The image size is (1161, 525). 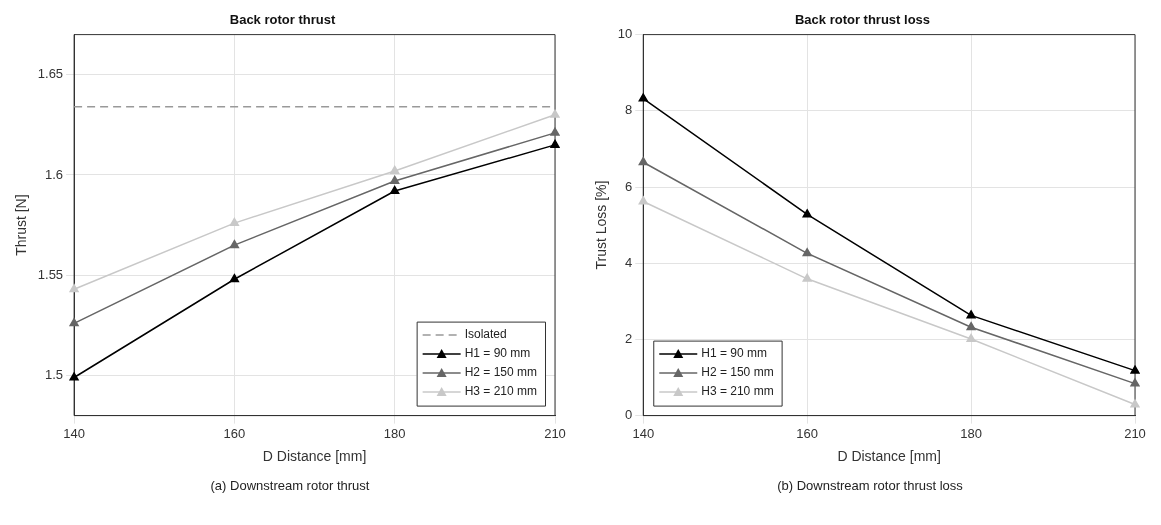 What do you see at coordinates (629, 262) in the screenshot?
I see `y-tick-label: 4` at bounding box center [629, 262].